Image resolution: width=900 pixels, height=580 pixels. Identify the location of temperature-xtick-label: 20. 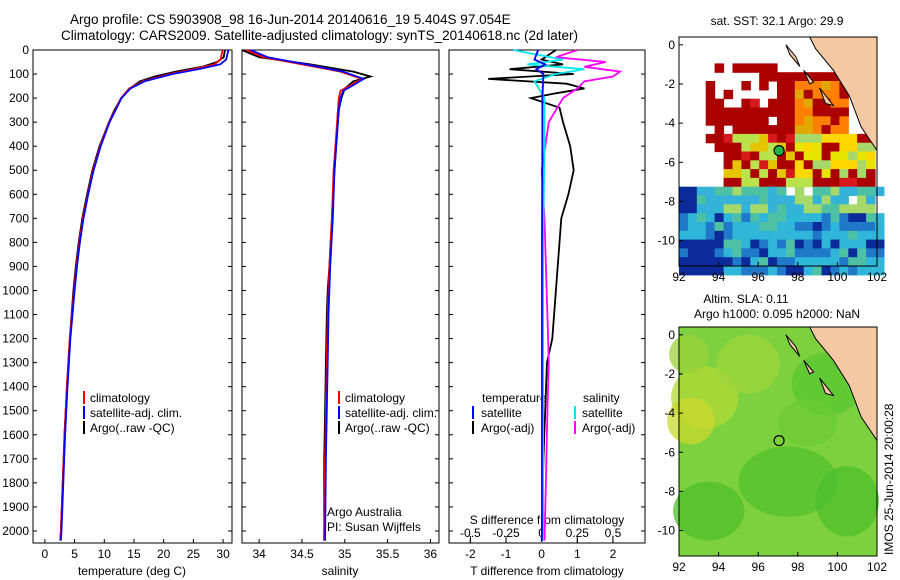
(164, 554).